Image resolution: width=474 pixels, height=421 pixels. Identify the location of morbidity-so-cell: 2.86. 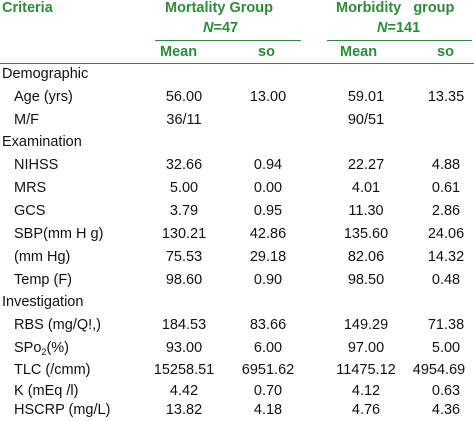
(446, 211).